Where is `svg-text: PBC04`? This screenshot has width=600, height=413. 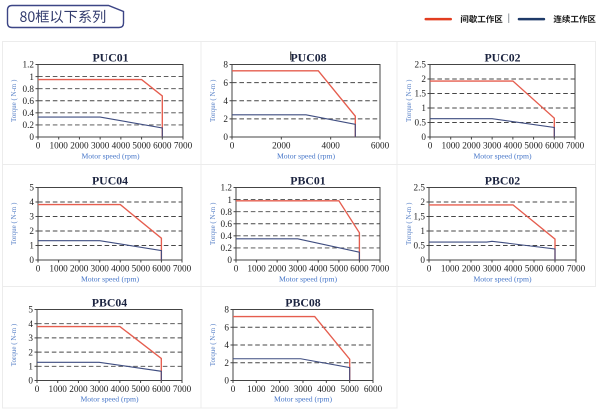 svg-text: PBC04 is located at coordinates (109, 303).